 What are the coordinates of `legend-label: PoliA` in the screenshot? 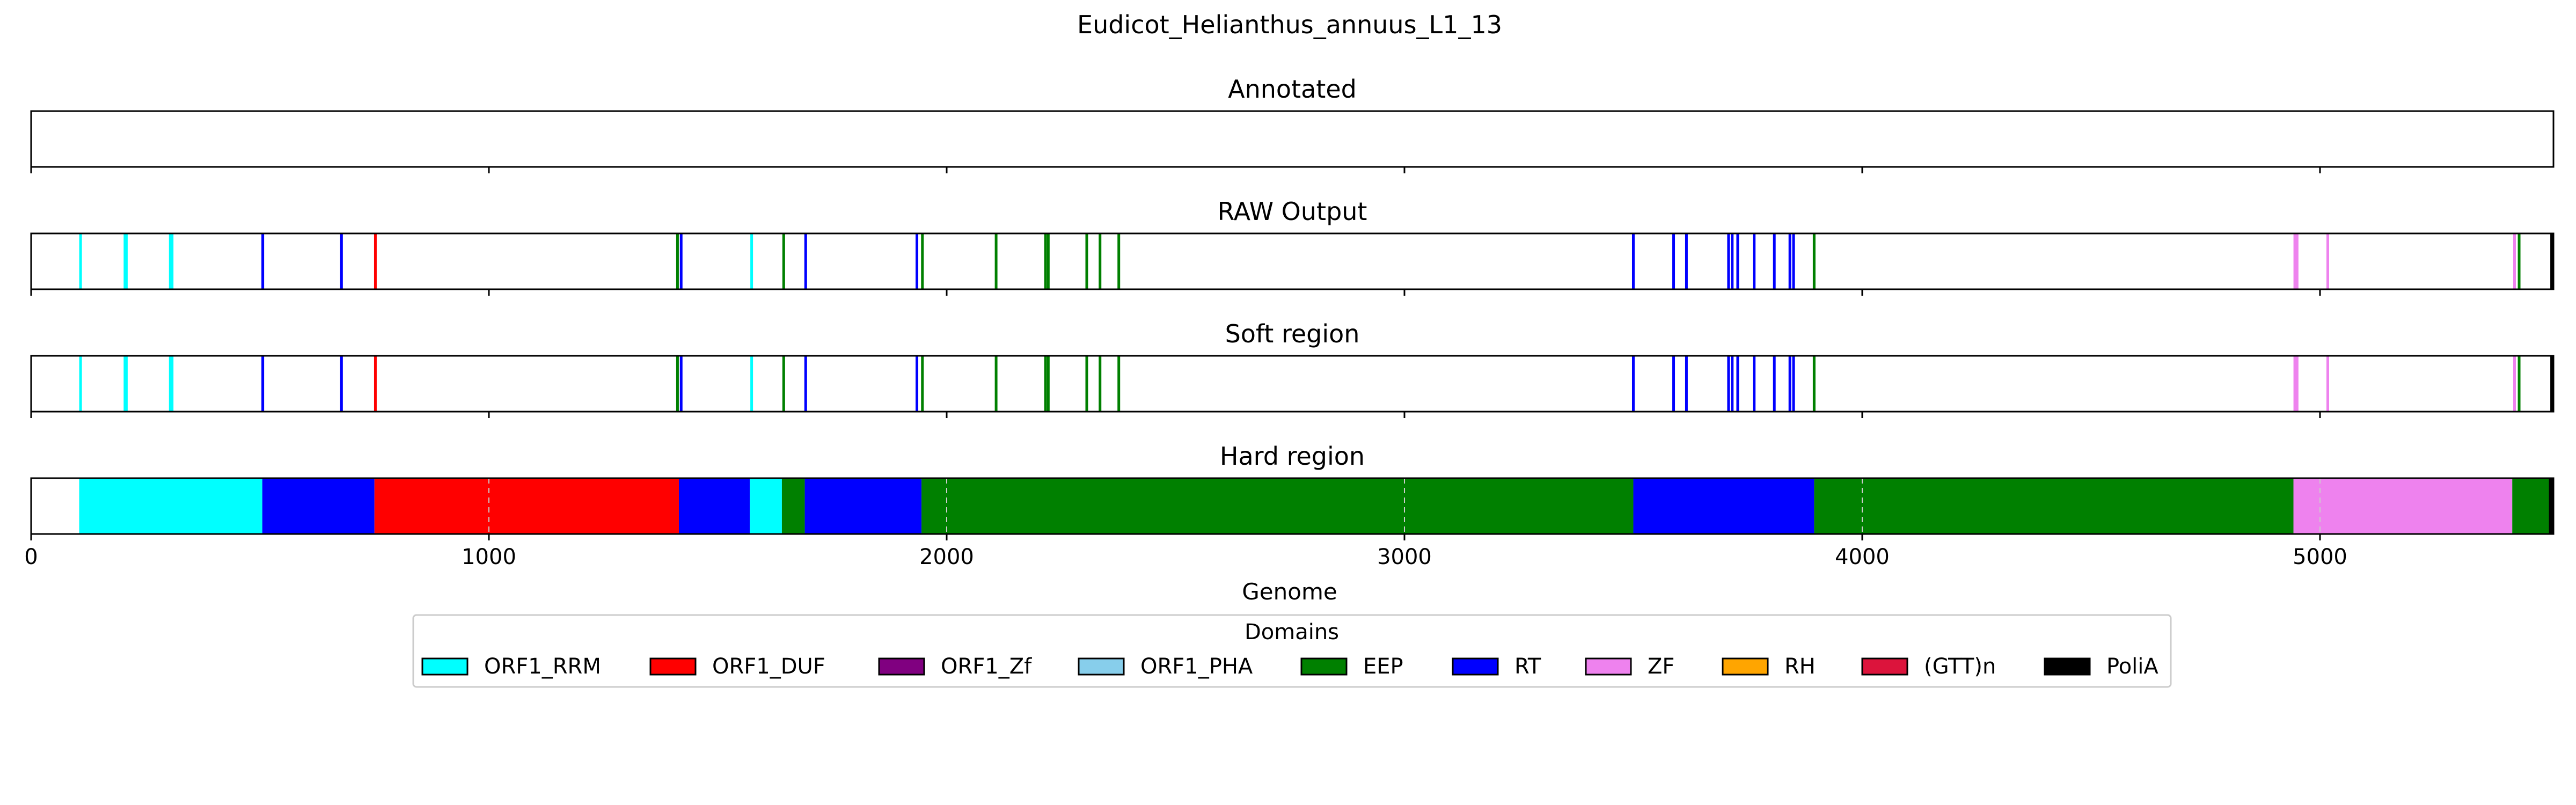 It's located at (2132, 666).